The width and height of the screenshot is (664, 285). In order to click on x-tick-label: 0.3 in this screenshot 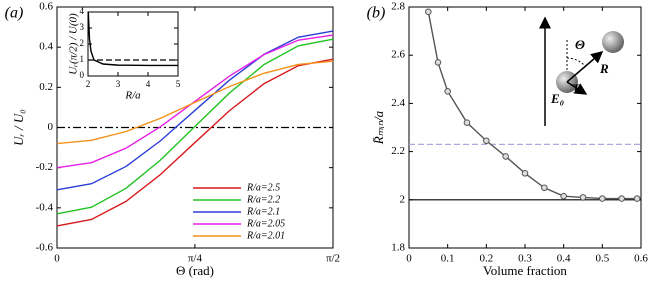, I will do `click(525, 259)`.